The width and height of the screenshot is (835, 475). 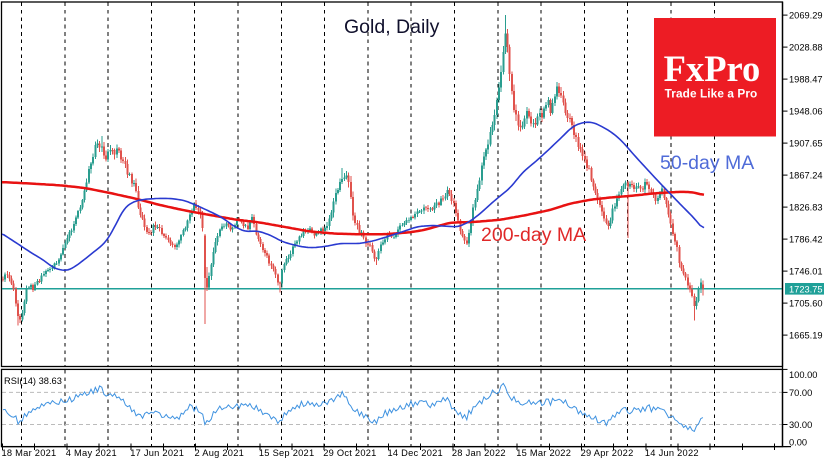 What do you see at coordinates (806, 16) in the screenshot?
I see `svg-text: 2069.29` at bounding box center [806, 16].